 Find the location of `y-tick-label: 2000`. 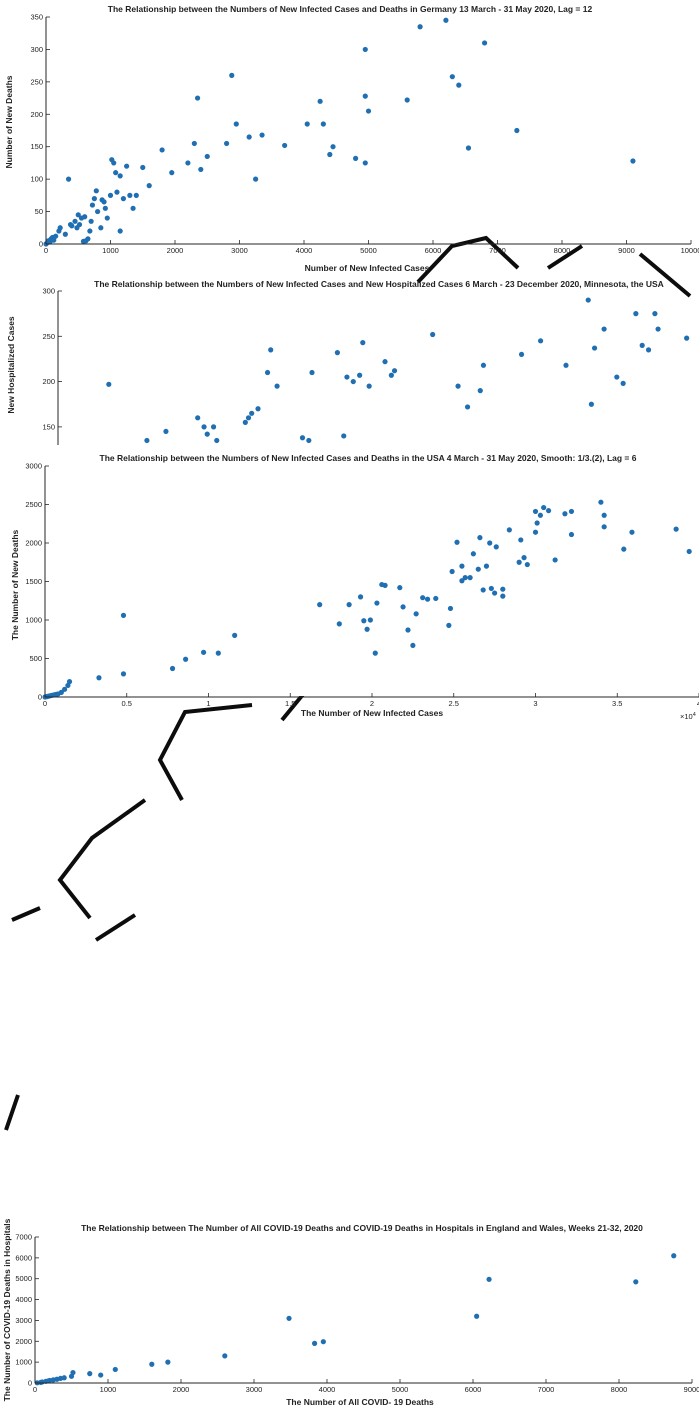

y-tick-label: 2000 is located at coordinates (33, 543).